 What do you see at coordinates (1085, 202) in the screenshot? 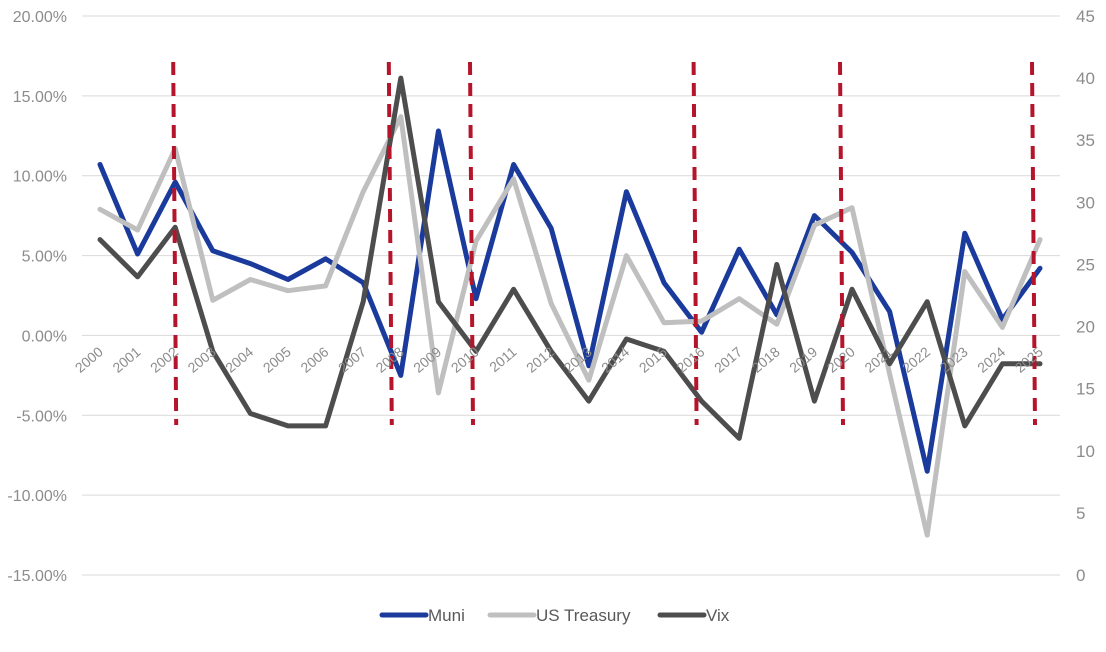
I see `y-right-tick-label: 30` at bounding box center [1085, 202].